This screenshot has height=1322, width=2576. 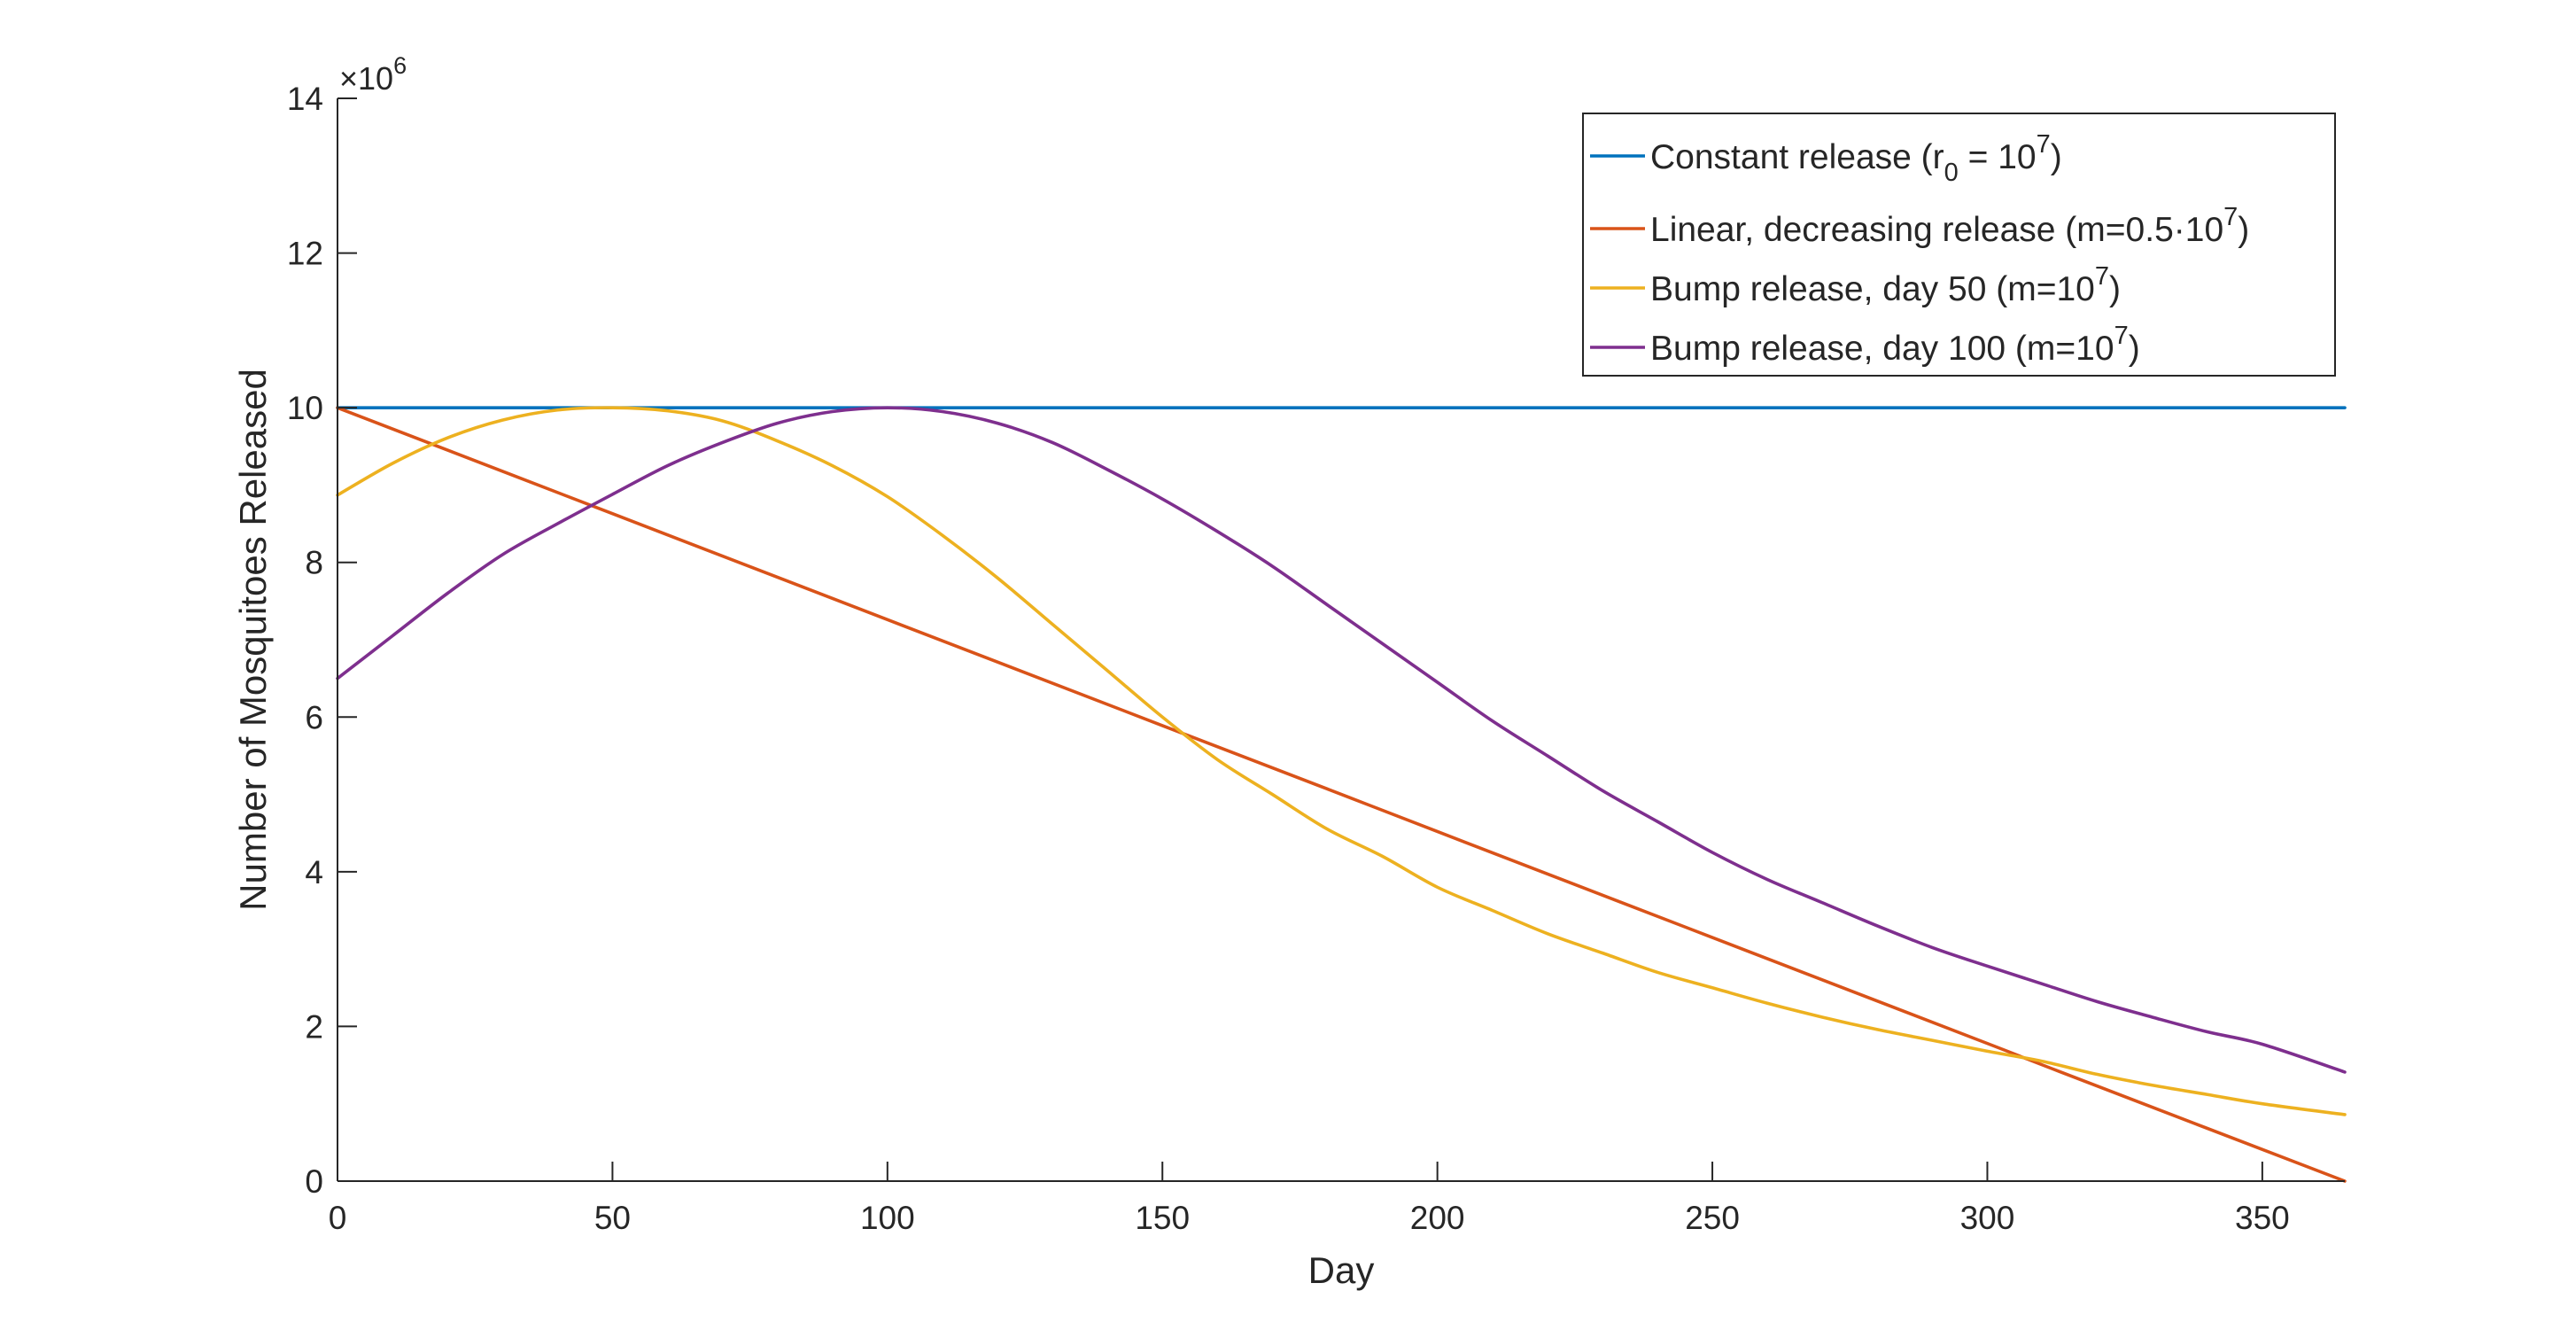 What do you see at coordinates (305, 254) in the screenshot?
I see `y-tick-label: 12` at bounding box center [305, 254].